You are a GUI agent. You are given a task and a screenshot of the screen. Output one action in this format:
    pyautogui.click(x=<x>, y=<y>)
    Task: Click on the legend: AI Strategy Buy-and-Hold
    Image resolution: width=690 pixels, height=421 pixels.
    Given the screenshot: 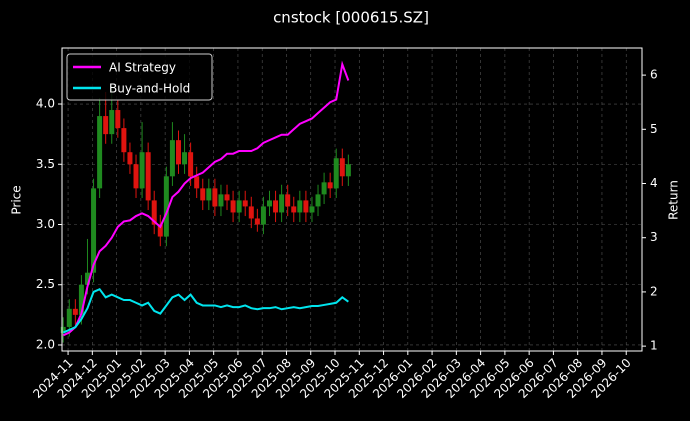 What is the action you would take?
    pyautogui.click(x=139, y=77)
    